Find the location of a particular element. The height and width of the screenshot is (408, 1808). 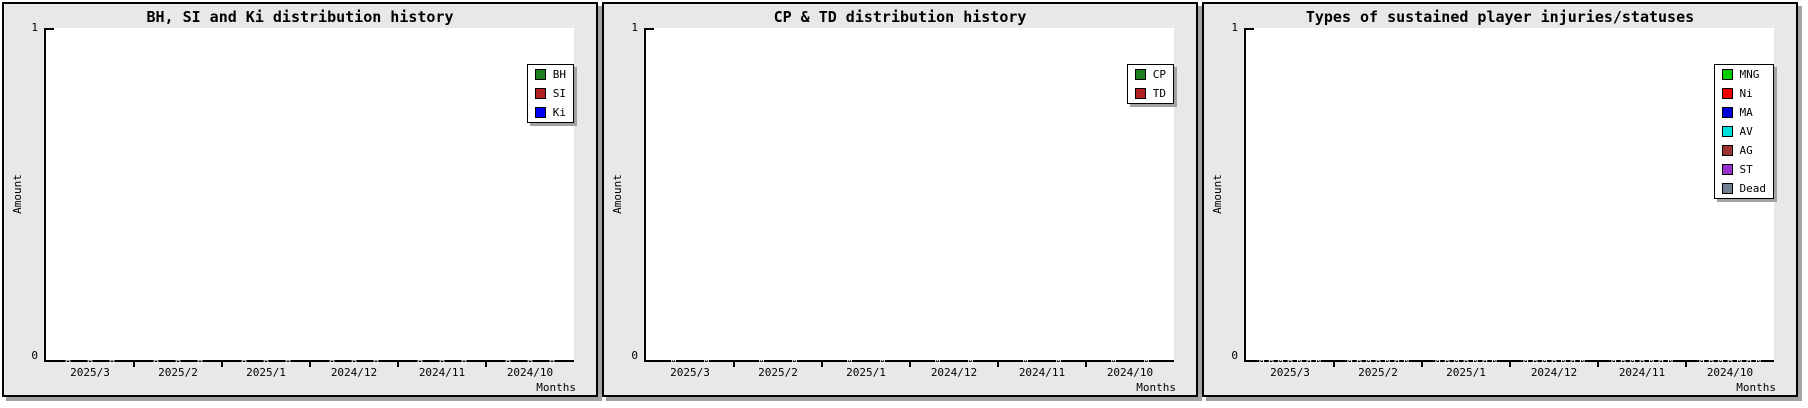

legend-box: CP TD is located at coordinates (1150, 84).